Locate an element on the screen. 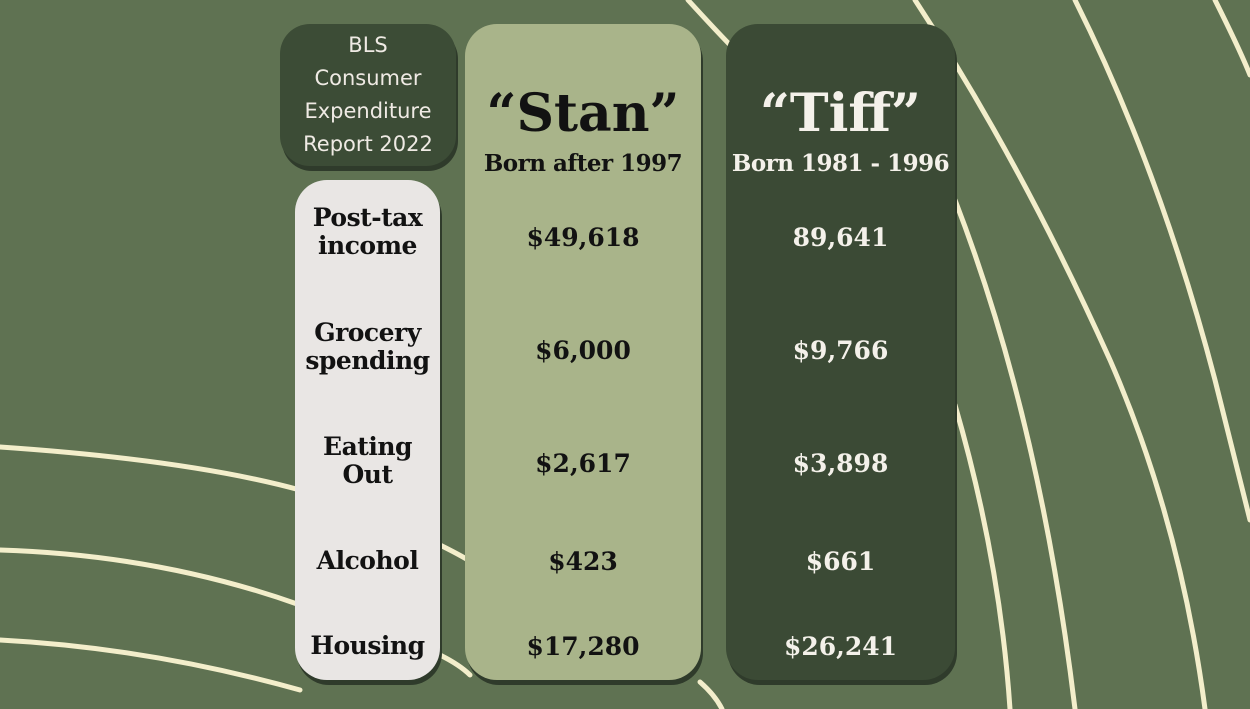 Image resolution: width=1250 pixels, height=709 pixels. row-label-alcohol: Alcohol is located at coordinates (367, 561).